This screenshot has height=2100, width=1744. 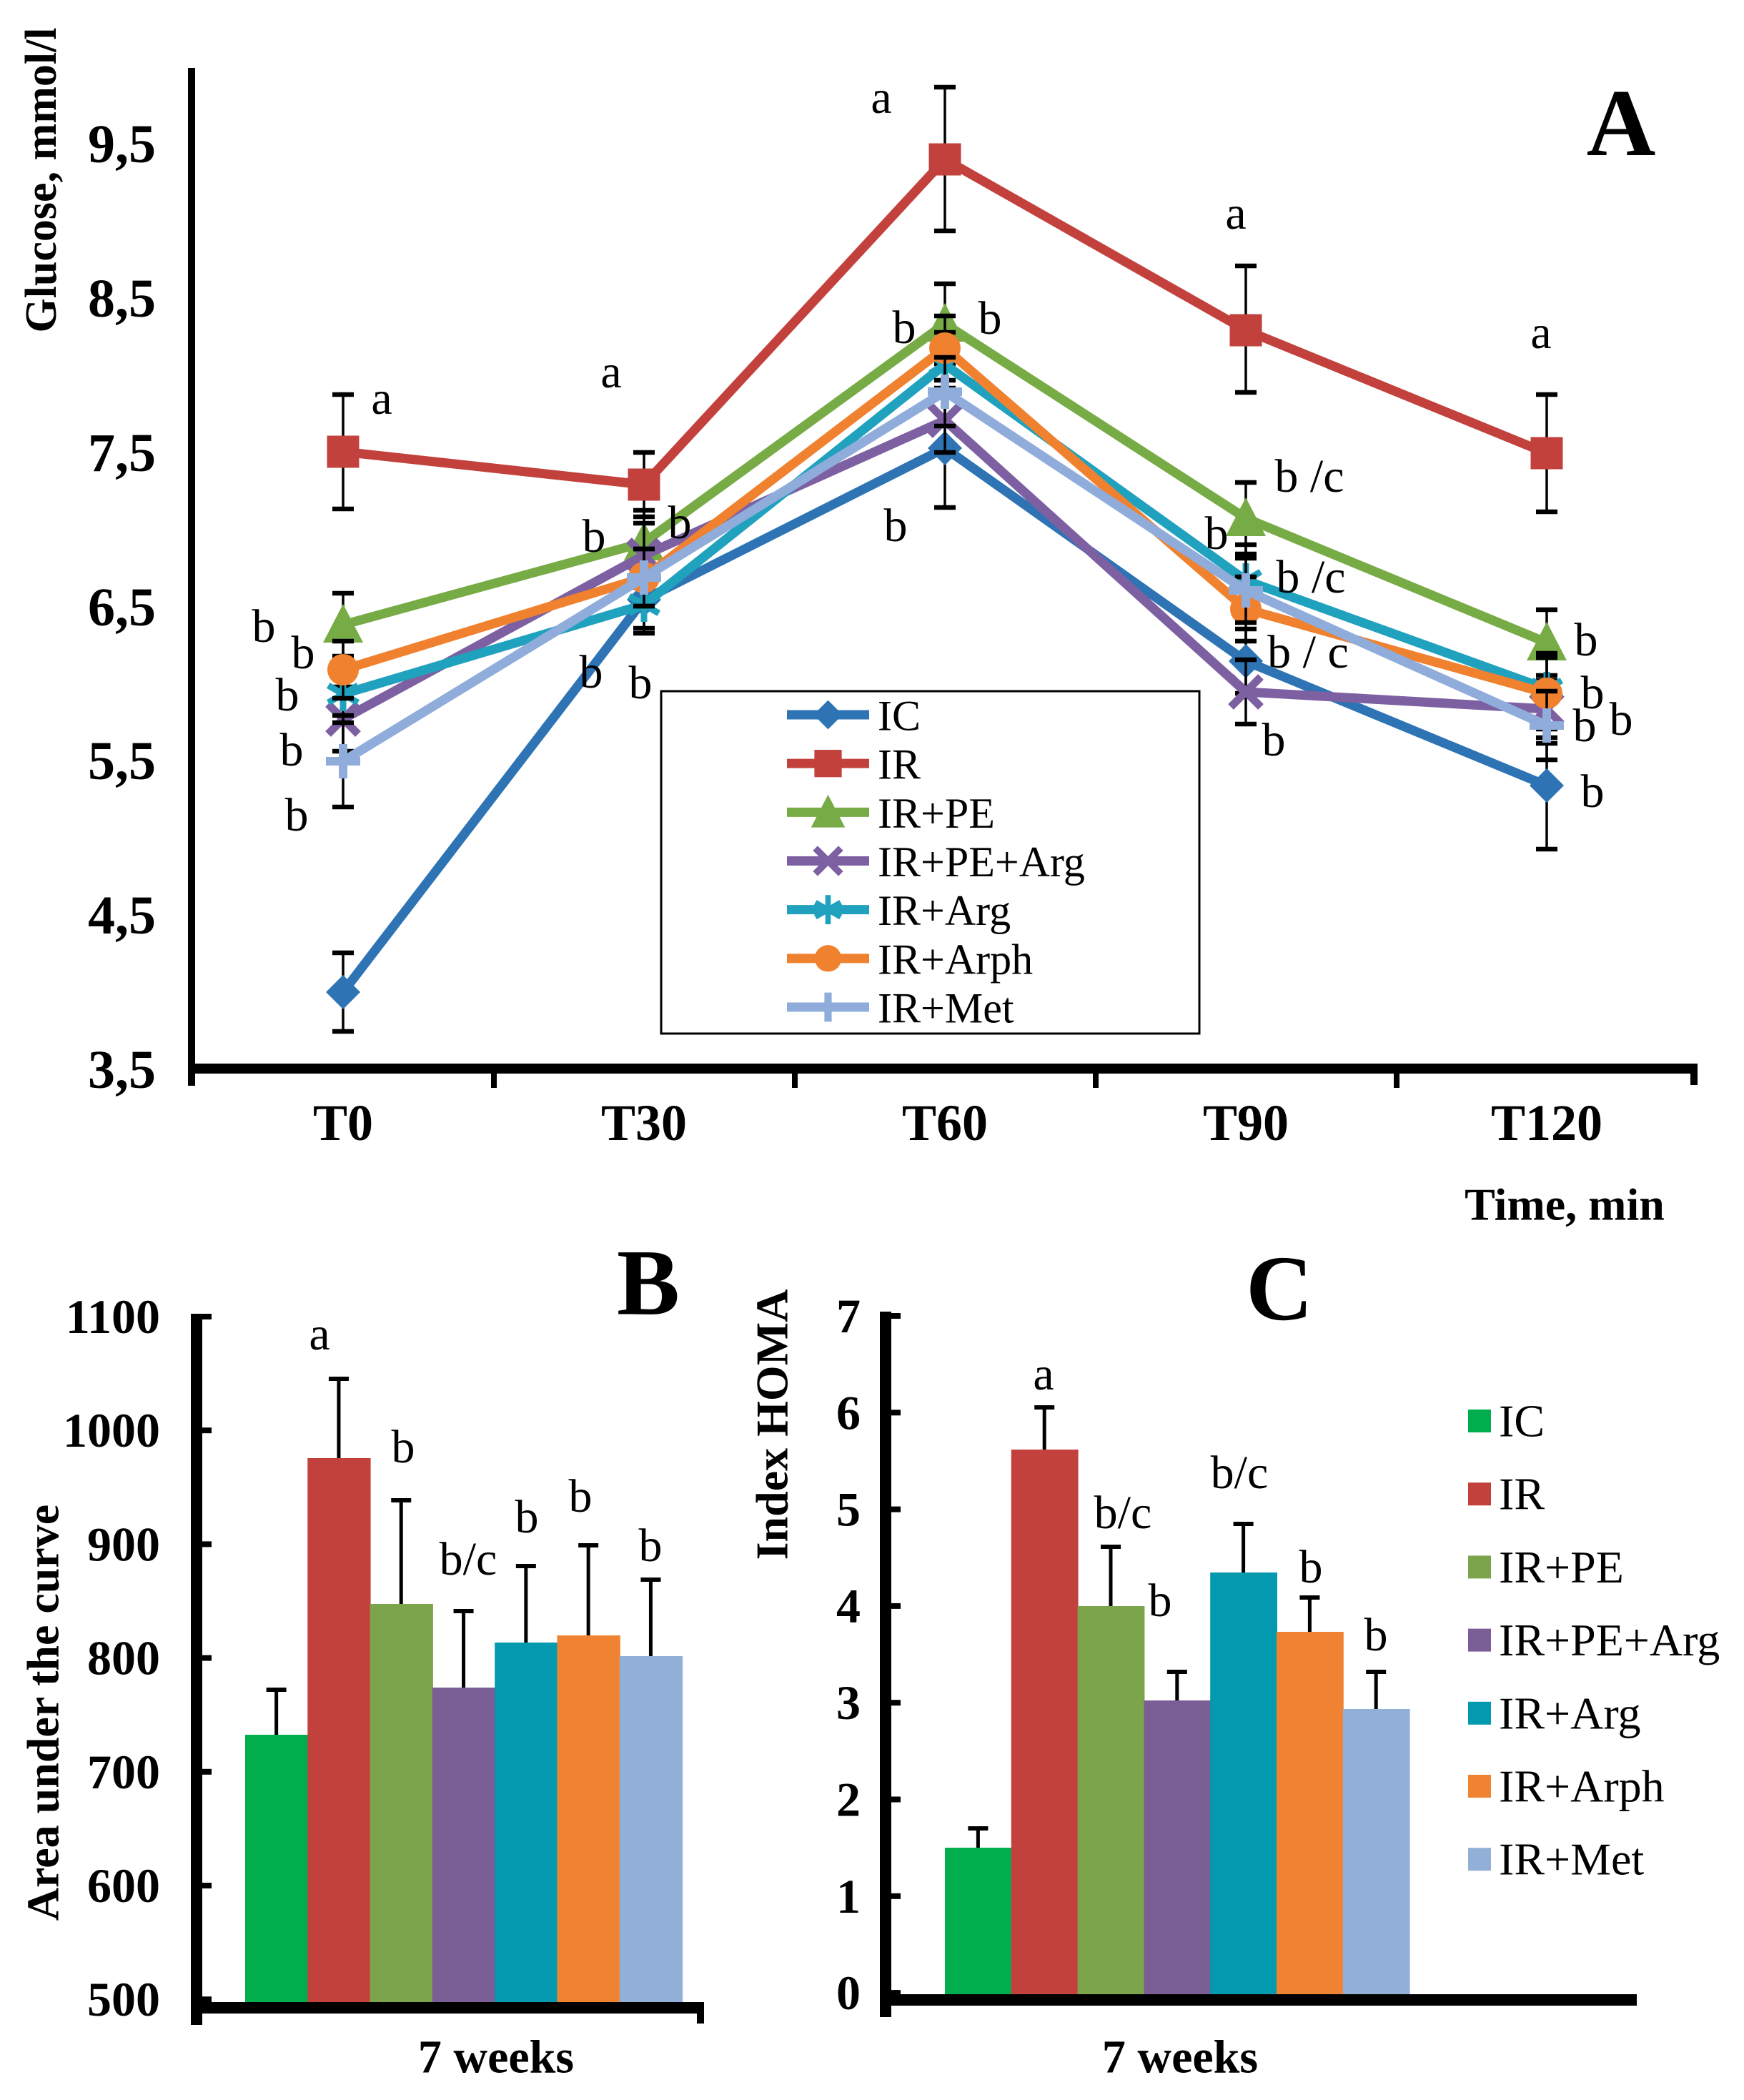 I want to click on svg-text: 700, so click(x=123, y=1772).